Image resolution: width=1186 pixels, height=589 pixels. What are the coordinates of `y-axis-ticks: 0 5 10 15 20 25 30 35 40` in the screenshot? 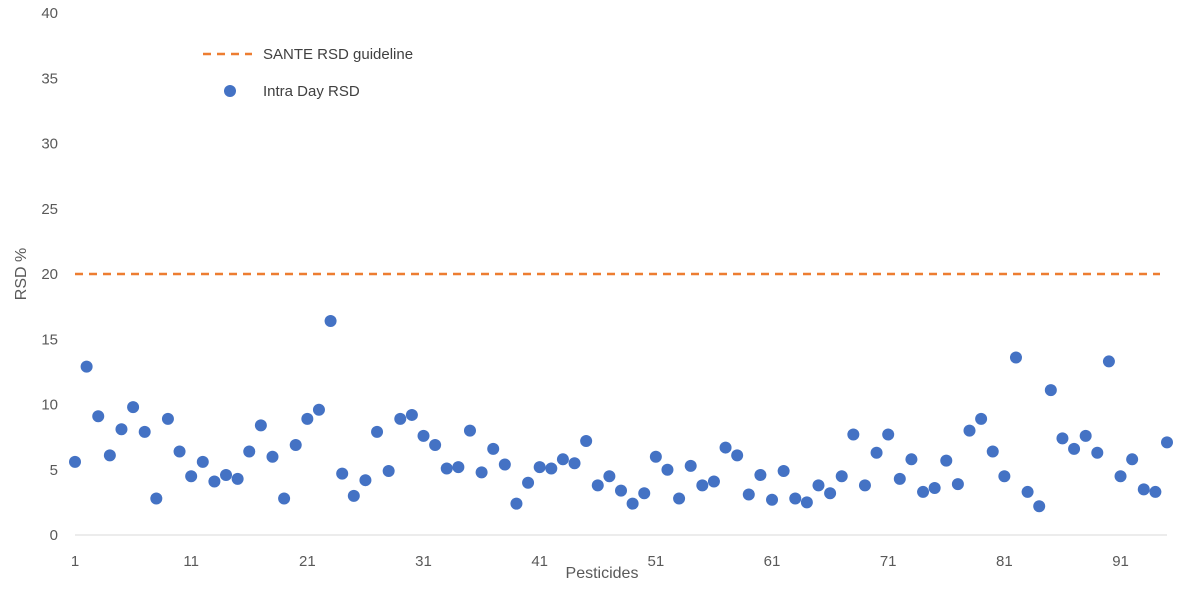 It's located at (49, 274).